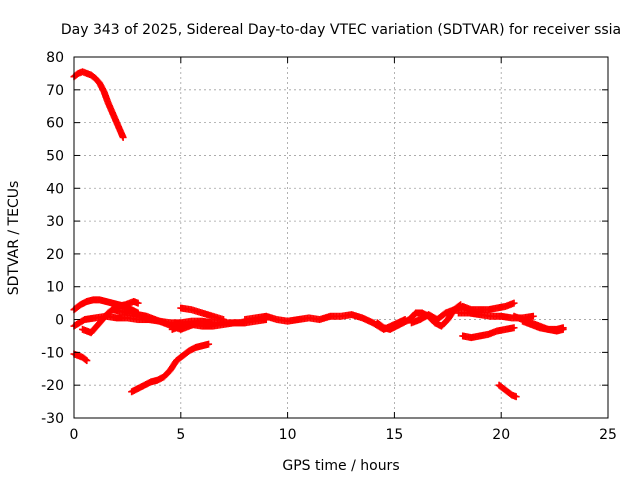 This screenshot has height=480, width=640. I want to click on y-tick-label: 20, so click(55, 255).